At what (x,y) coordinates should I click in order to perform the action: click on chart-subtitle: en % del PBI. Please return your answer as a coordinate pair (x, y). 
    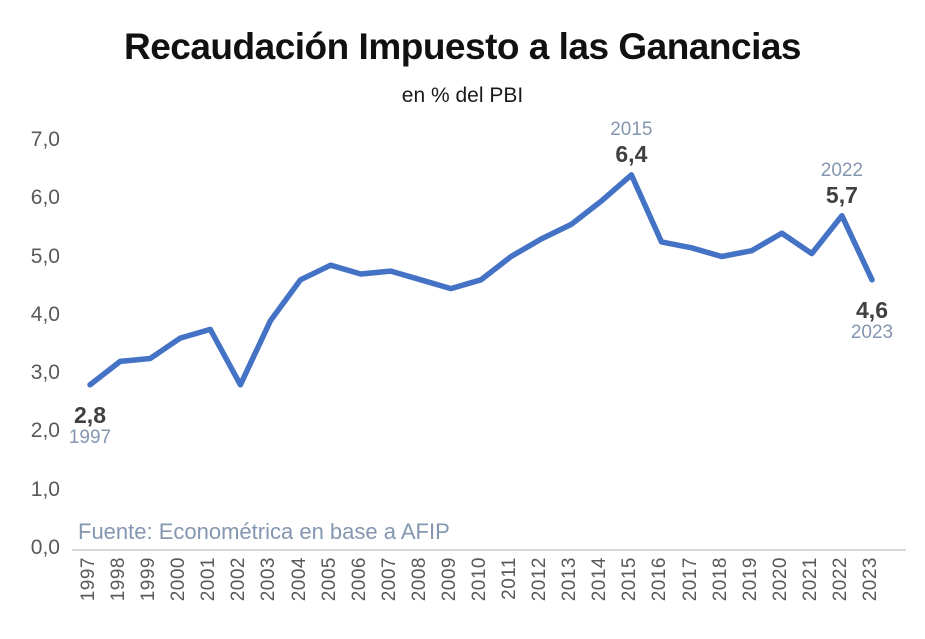
    Looking at the image, I should click on (462, 95).